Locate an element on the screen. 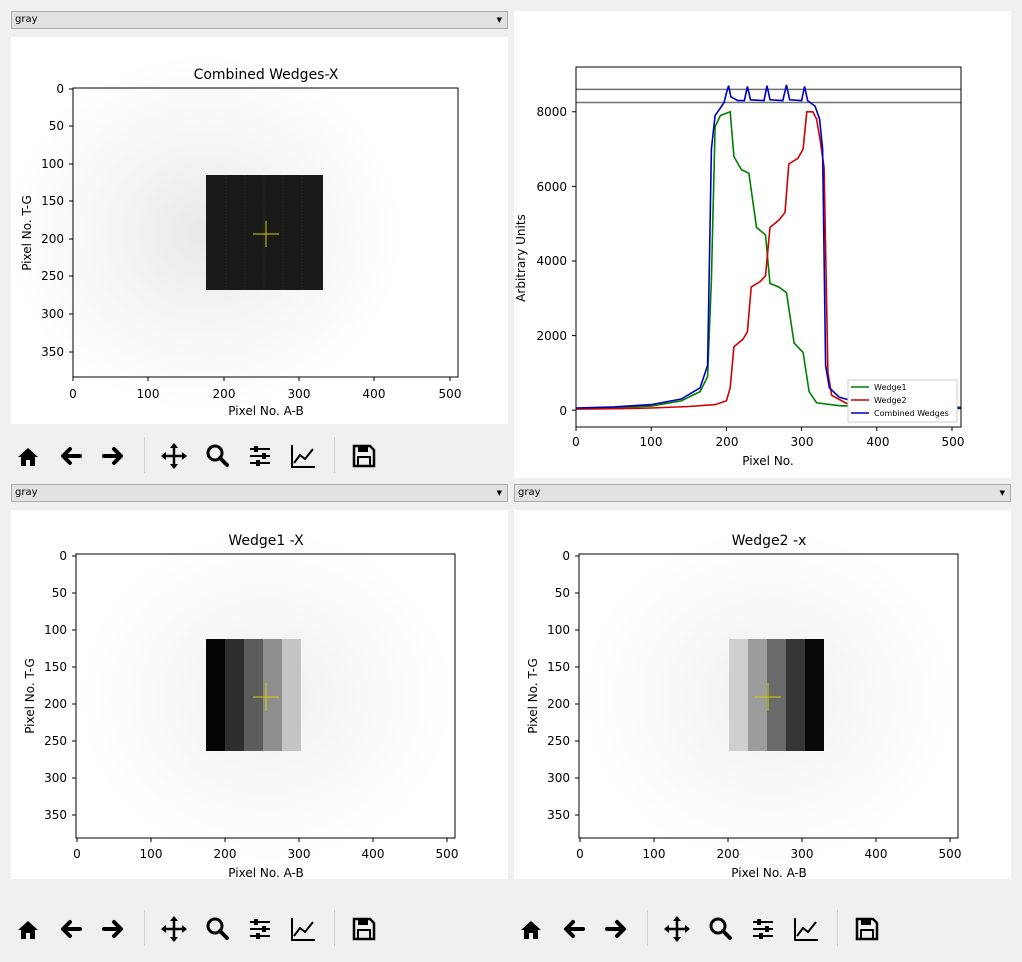 This screenshot has width=1022, height=962. profile-plot-area is located at coordinates (767, 248).